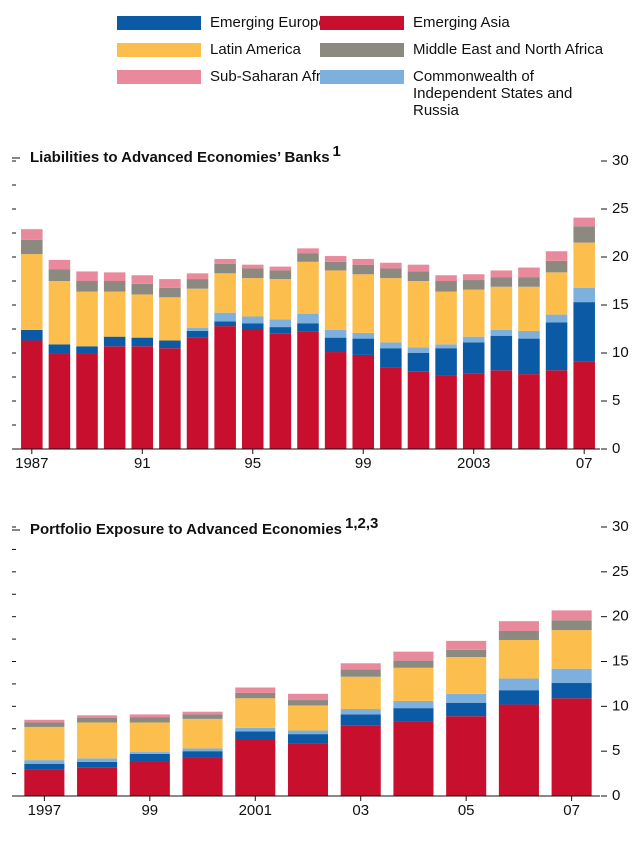  Describe the element at coordinates (620, 616) in the screenshot. I see `y-tick-label: 20` at that location.